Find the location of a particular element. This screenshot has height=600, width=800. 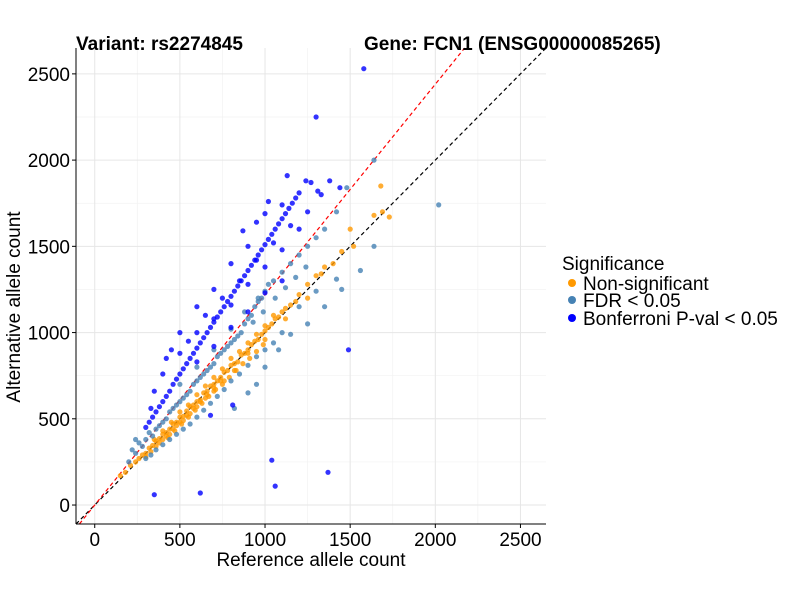

x-tick-label: 500 is located at coordinates (180, 540).